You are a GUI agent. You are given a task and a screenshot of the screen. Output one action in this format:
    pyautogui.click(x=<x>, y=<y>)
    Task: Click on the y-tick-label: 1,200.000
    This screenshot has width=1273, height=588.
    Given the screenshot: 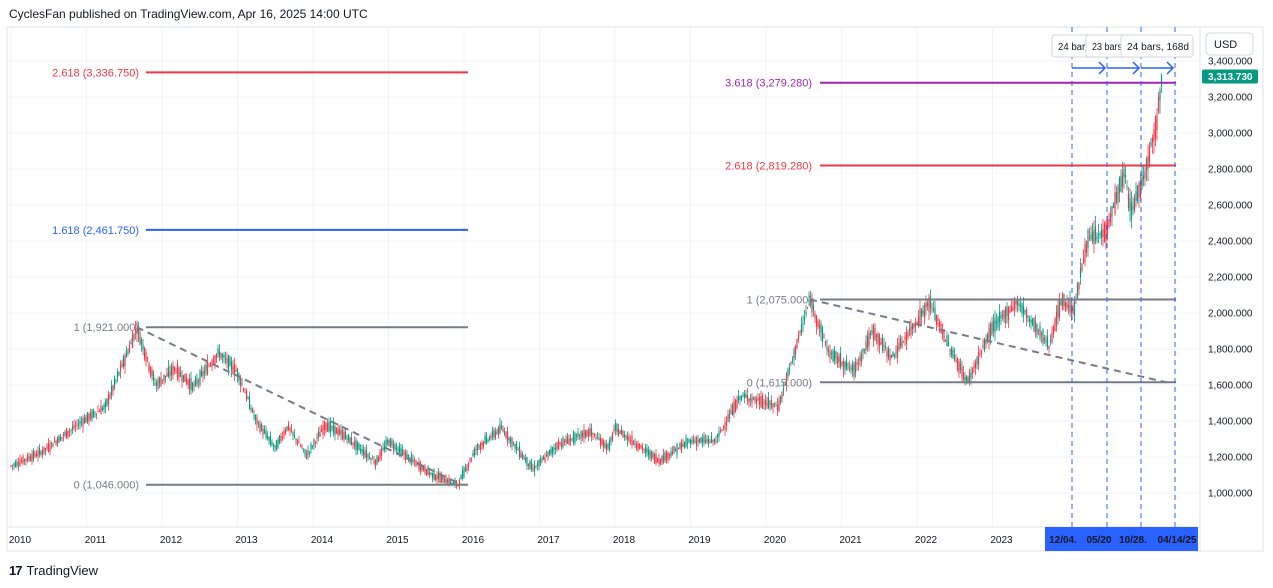 What is the action you would take?
    pyautogui.click(x=1230, y=458)
    